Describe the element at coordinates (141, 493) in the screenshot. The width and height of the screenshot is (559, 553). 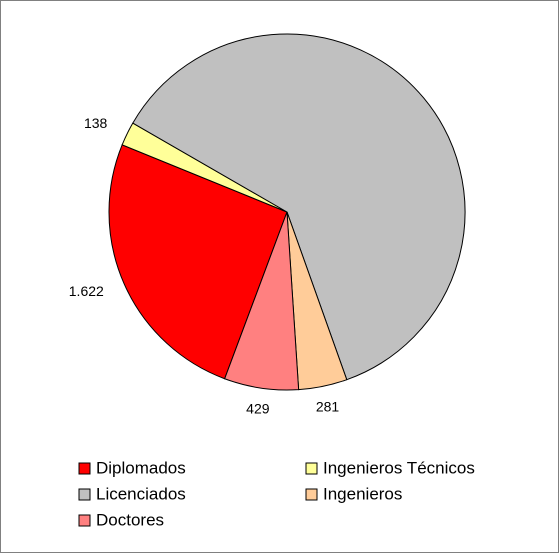
I see `legend-label: Licenciados` at that location.